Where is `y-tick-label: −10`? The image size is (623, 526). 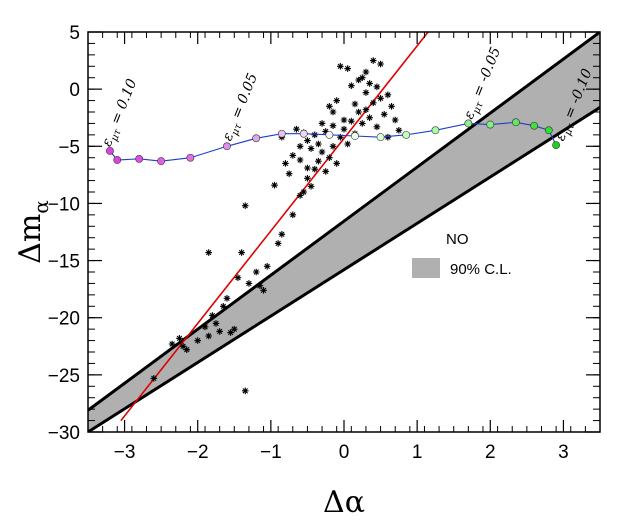 y-tick-label: −10 is located at coordinates (64, 204).